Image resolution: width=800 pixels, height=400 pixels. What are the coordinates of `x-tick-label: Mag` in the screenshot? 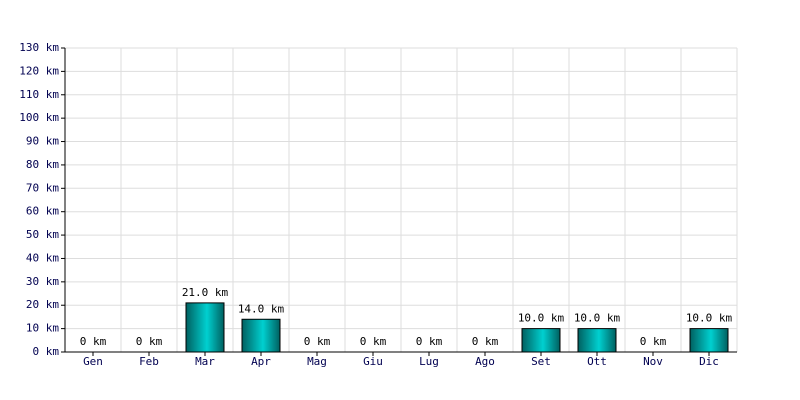 It's located at (317, 361).